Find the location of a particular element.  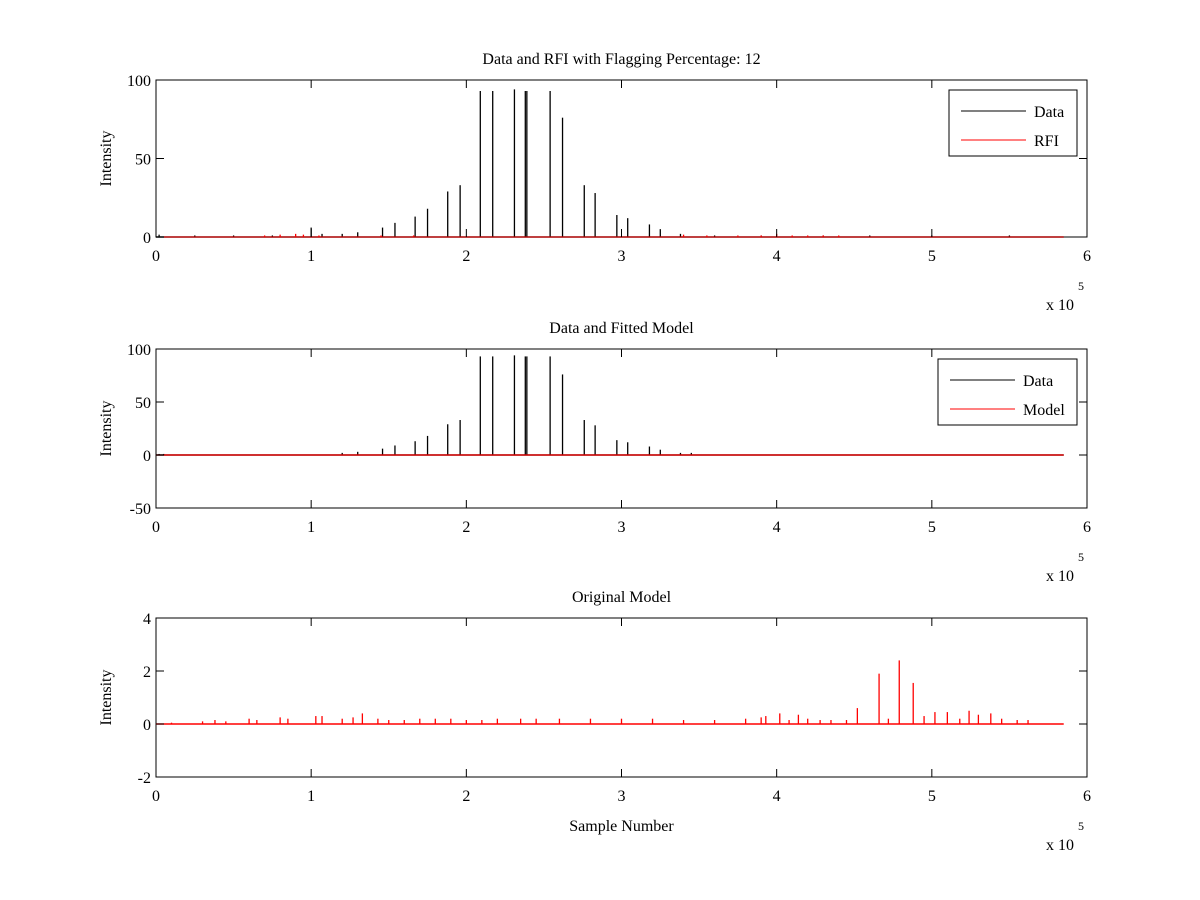

subplot-2-frame is located at coordinates (621, 428).